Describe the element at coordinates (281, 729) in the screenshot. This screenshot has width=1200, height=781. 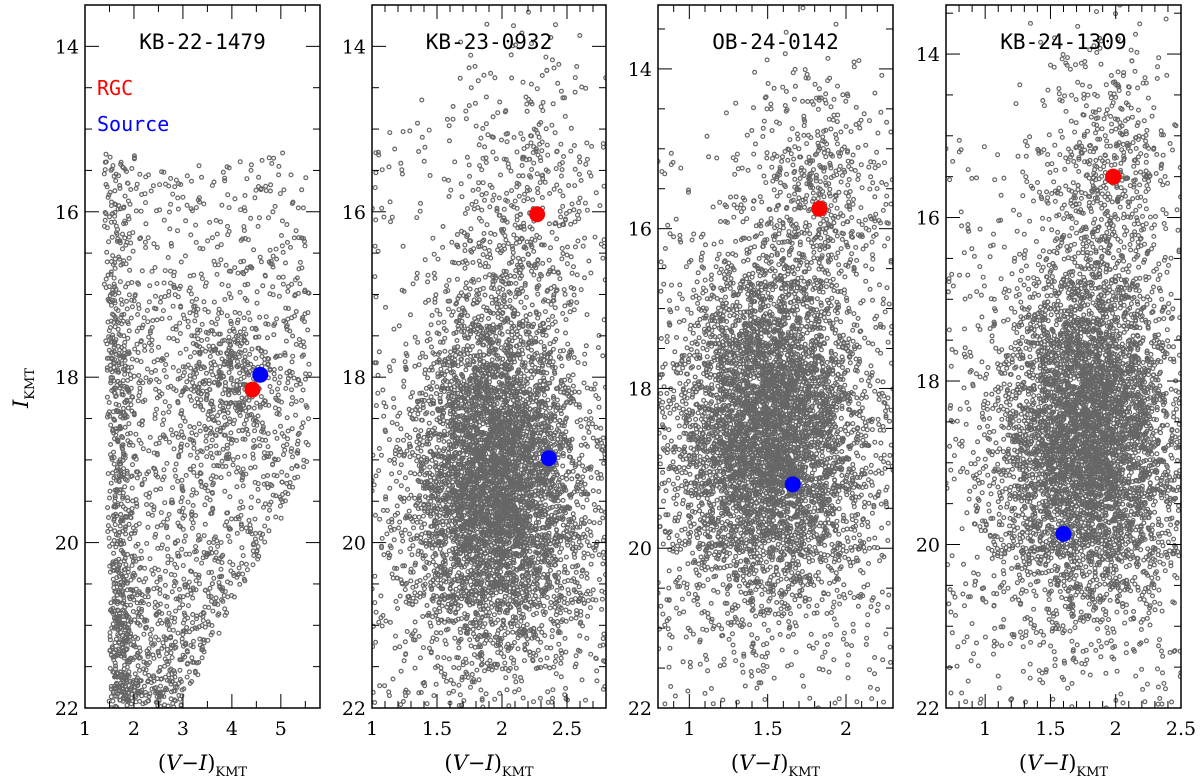
I see `x-tick-label: 5` at that location.